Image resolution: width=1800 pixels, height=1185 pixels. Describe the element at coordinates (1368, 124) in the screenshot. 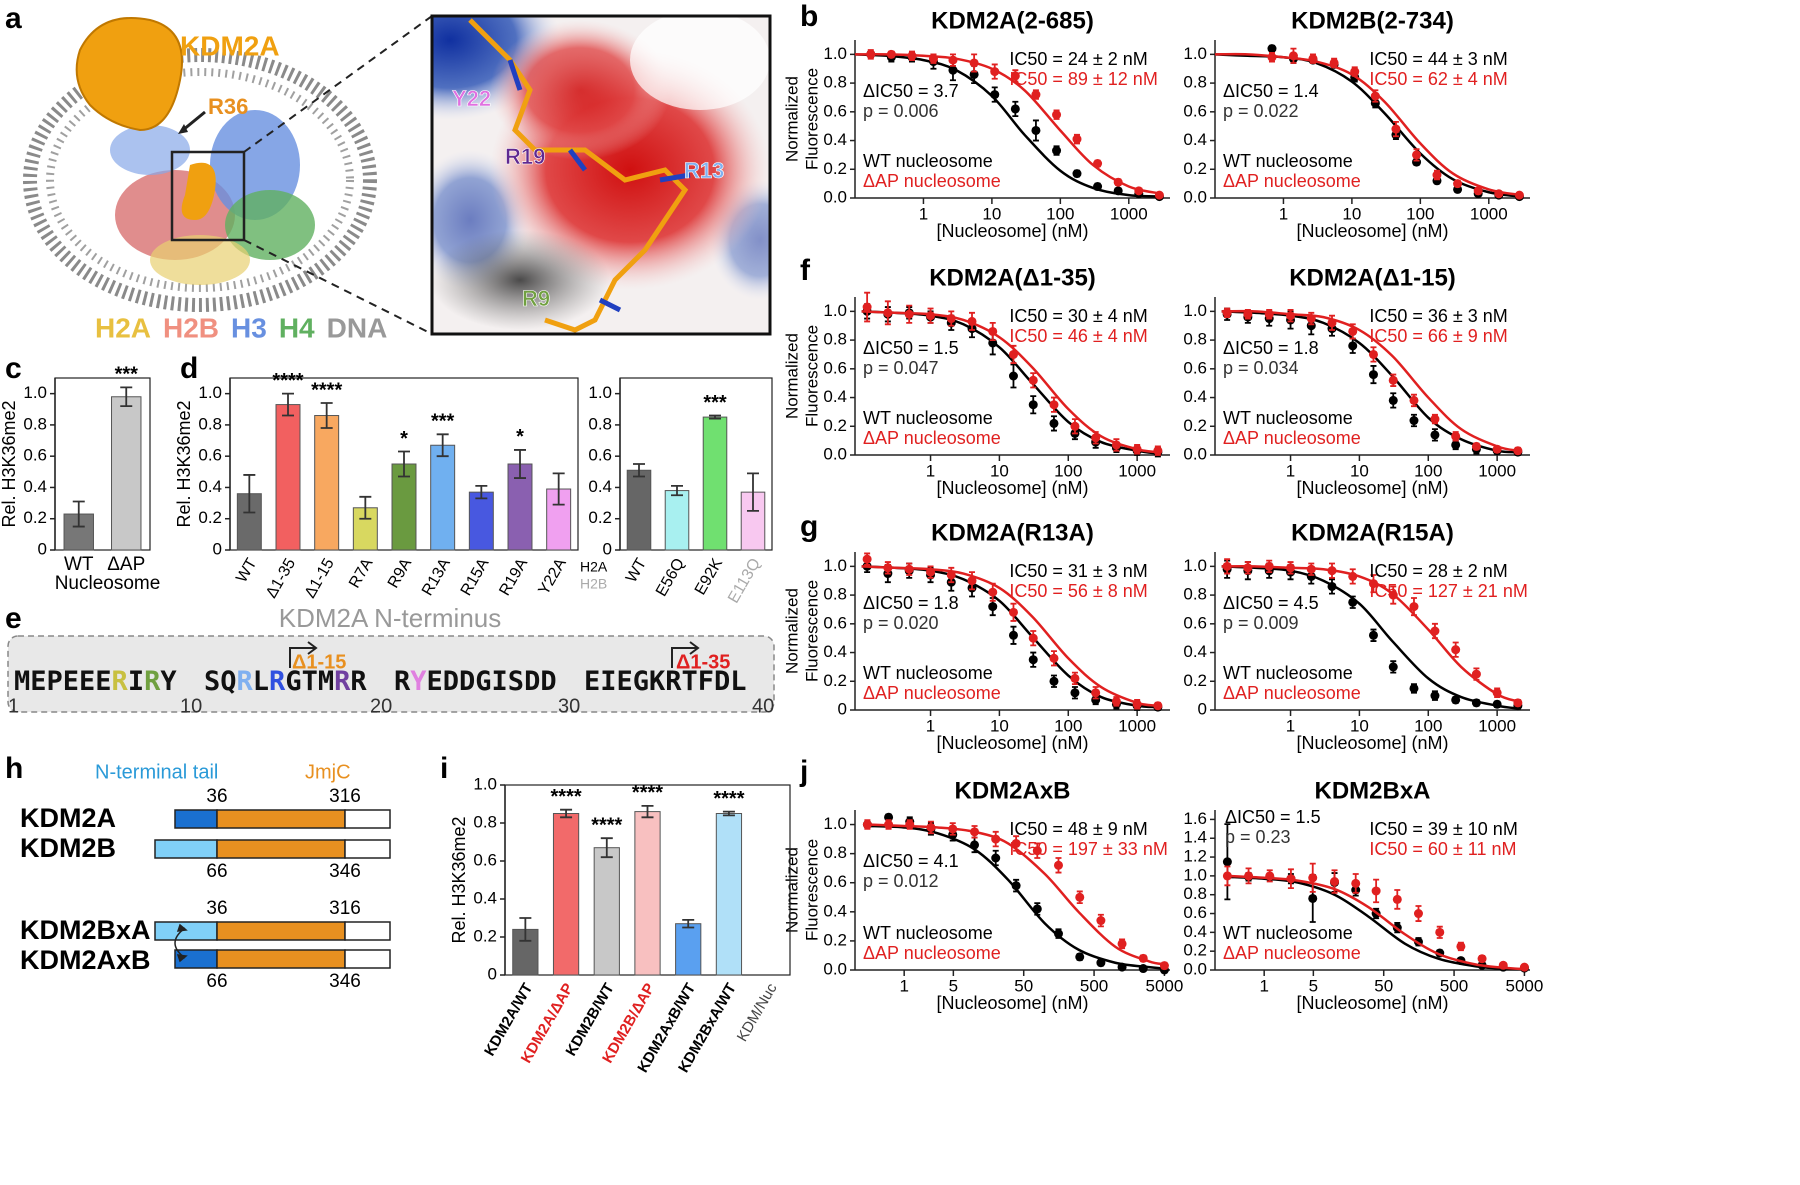

I see `fit-line` at that location.